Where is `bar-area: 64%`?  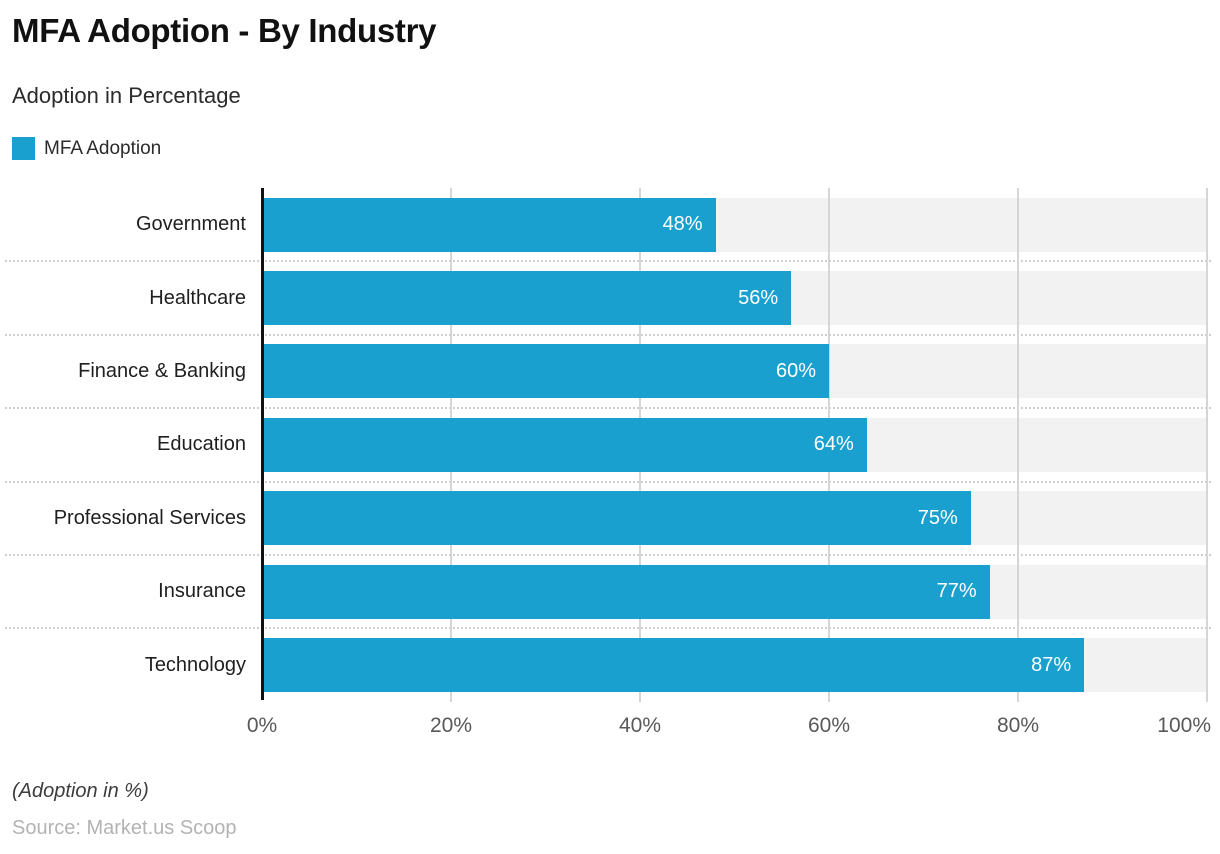 bar-area: 64% is located at coordinates (734, 444).